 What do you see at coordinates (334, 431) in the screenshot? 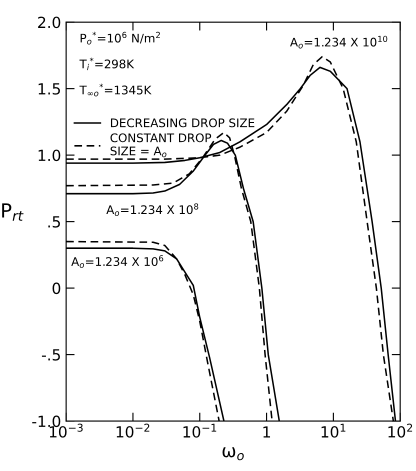
I see `x-tick-label: 10$^{1}$` at bounding box center [334, 431].